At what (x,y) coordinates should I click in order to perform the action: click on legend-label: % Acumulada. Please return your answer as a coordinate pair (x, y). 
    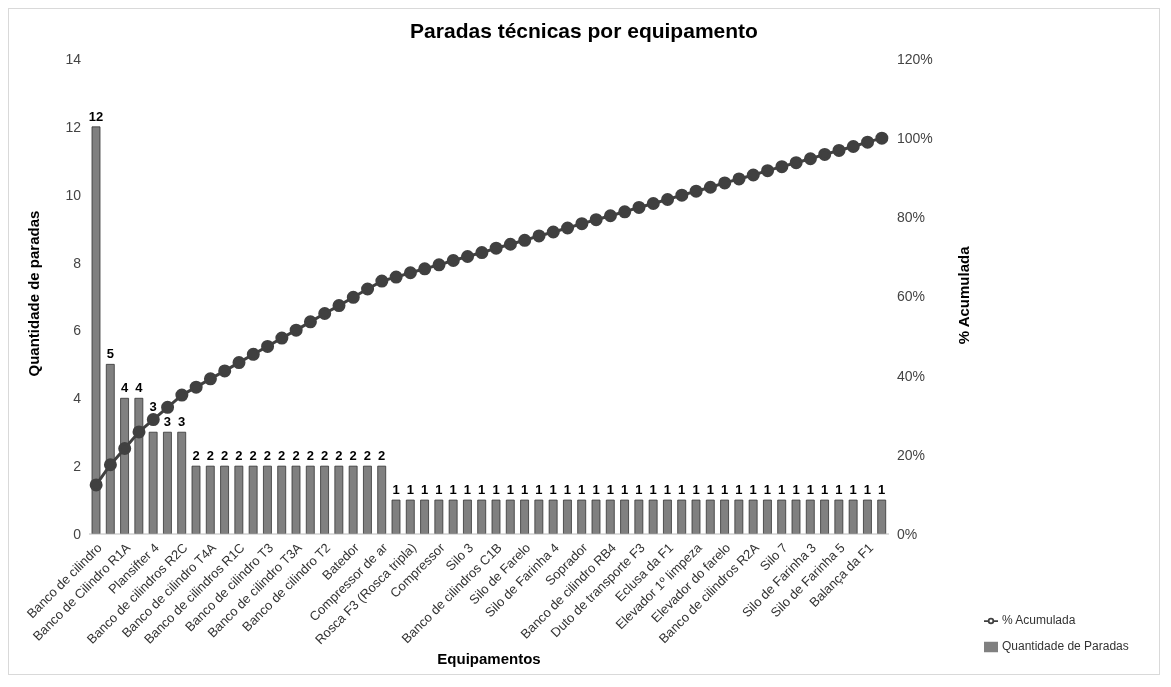
    Looking at the image, I should click on (1039, 620).